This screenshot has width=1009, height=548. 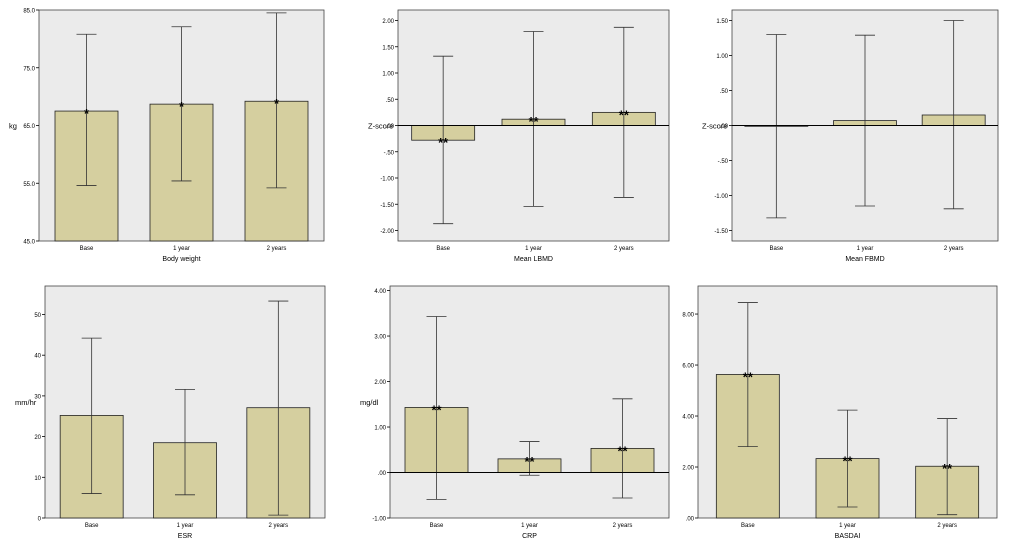 I want to click on y-tick-label: 65.0, so click(x=29, y=127).